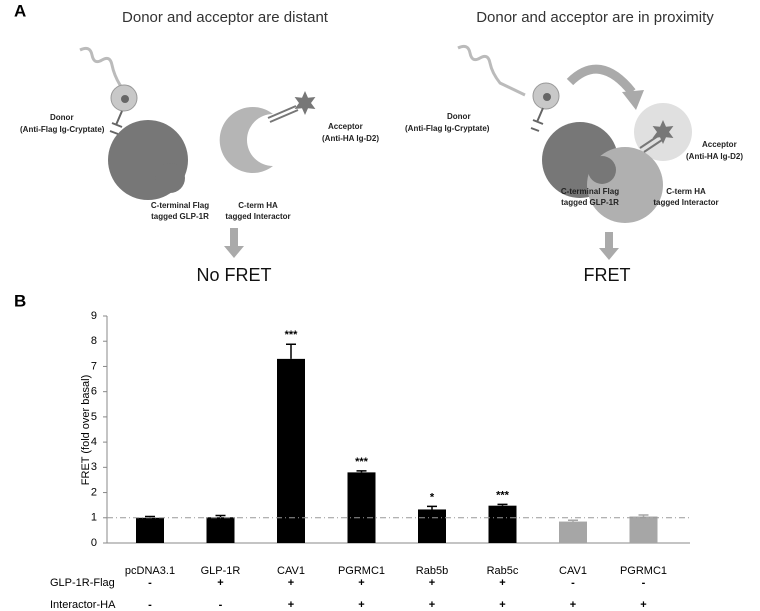 The image size is (760, 611). I want to click on y-tick-label: 5, so click(94, 417).